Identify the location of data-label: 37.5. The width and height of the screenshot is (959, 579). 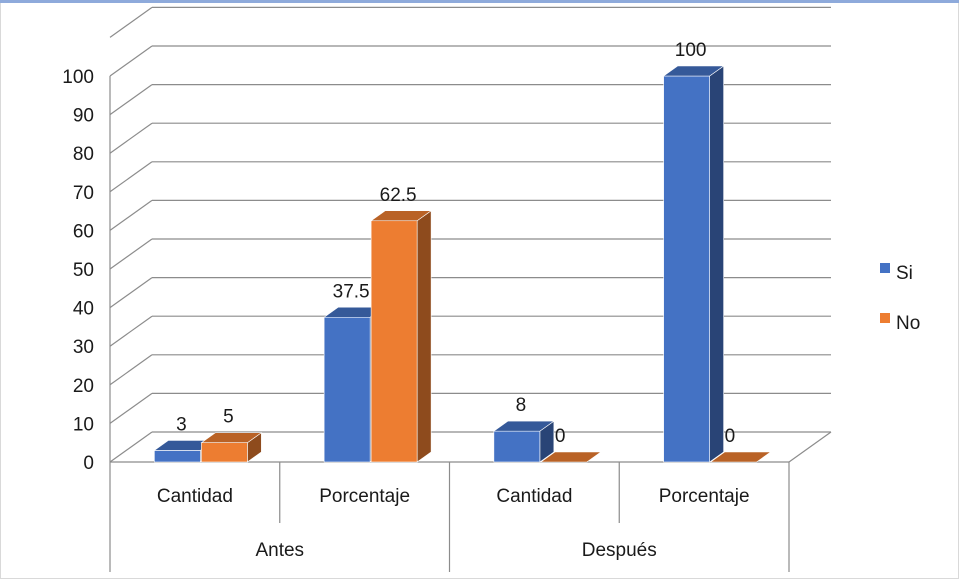
(351, 291).